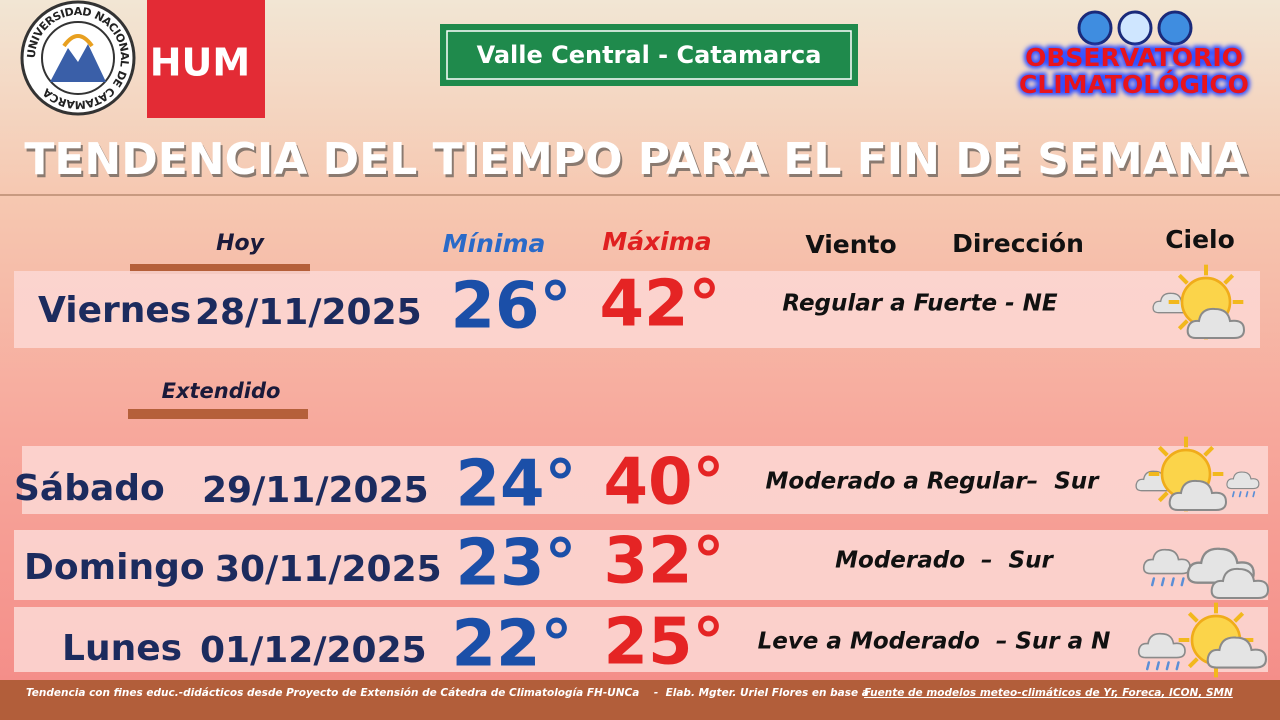  Describe the element at coordinates (114, 310) in the screenshot. I see `day-name: Viernes` at that location.